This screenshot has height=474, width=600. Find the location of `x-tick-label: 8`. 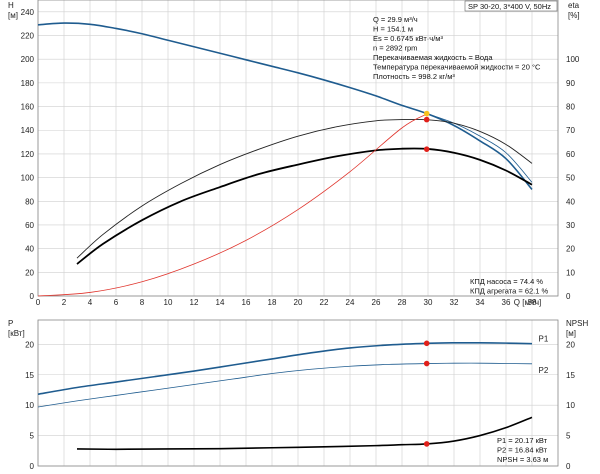

x-tick-label: 8 is located at coordinates (142, 302).